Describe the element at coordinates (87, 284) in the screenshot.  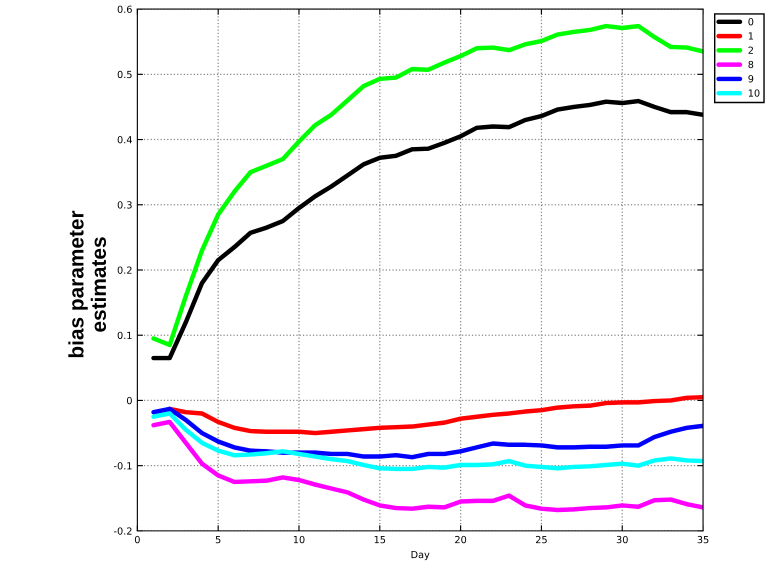
I see `y-axis-title: bias parameter estimates` at that location.